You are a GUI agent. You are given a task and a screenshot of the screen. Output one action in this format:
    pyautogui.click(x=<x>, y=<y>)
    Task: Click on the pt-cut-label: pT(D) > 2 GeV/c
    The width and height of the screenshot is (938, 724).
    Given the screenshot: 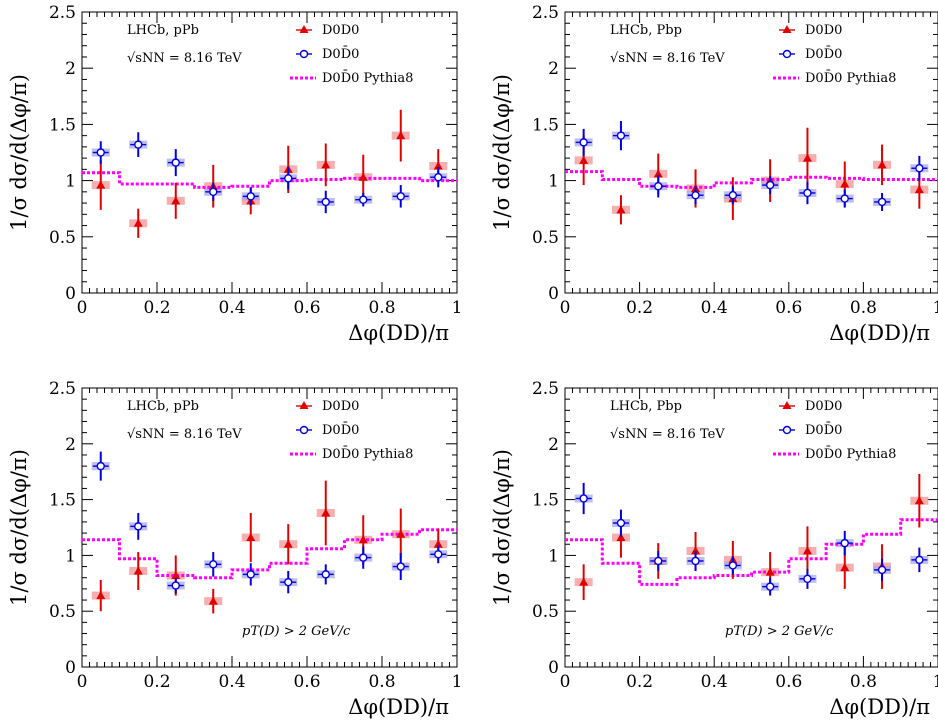 What is the action you would take?
    pyautogui.click(x=779, y=631)
    